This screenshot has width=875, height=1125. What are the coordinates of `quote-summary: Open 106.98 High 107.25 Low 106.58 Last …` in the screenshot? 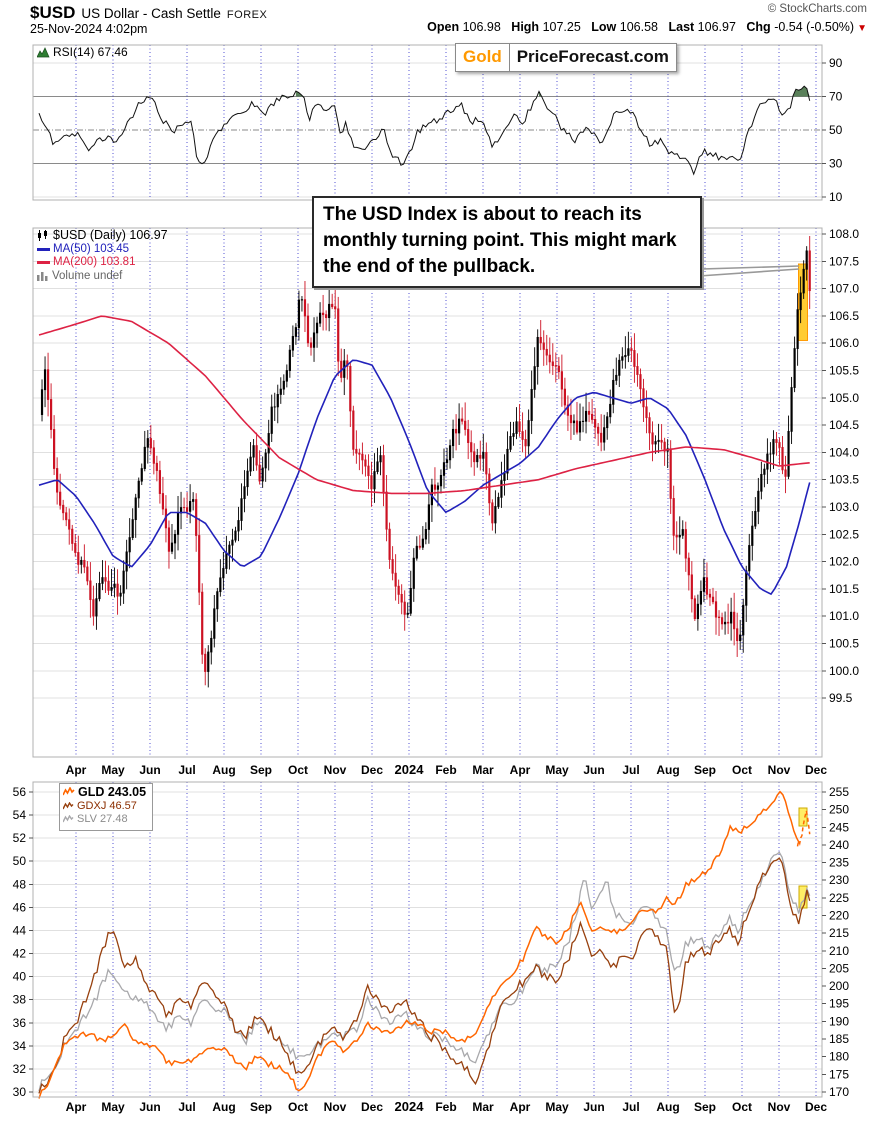 It's located at (643, 27).